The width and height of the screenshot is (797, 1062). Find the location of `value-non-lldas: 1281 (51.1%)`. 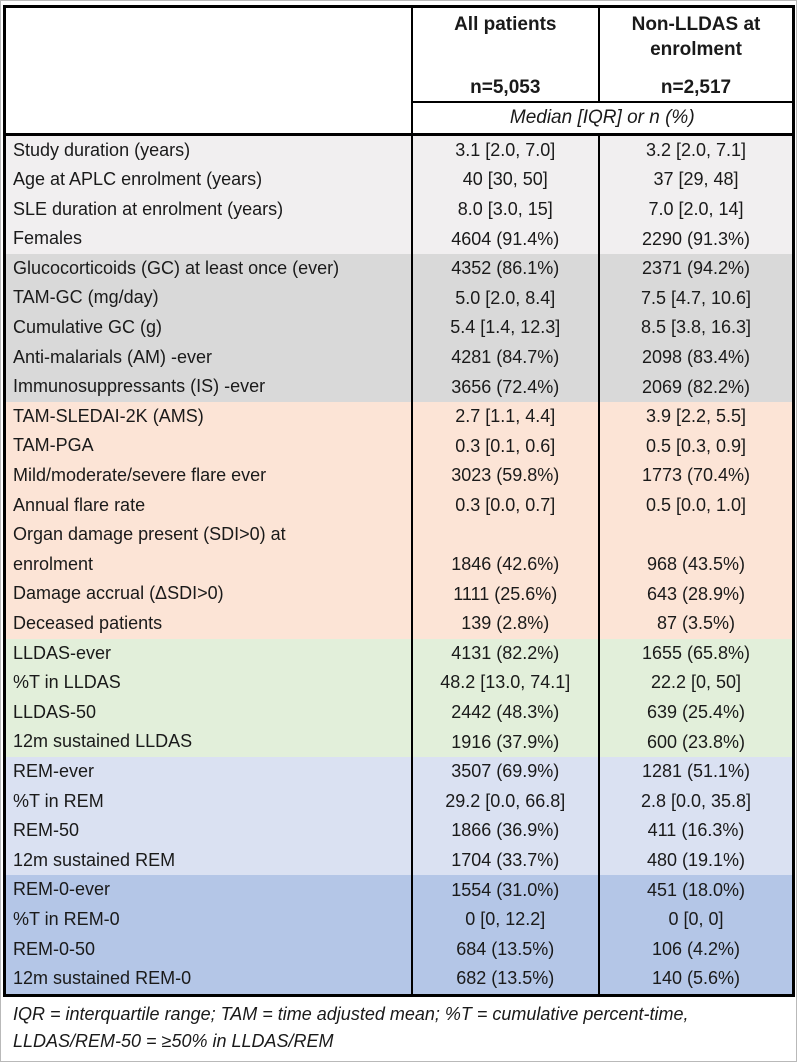

value-non-lldas: 1281 (51.1%) is located at coordinates (696, 771).